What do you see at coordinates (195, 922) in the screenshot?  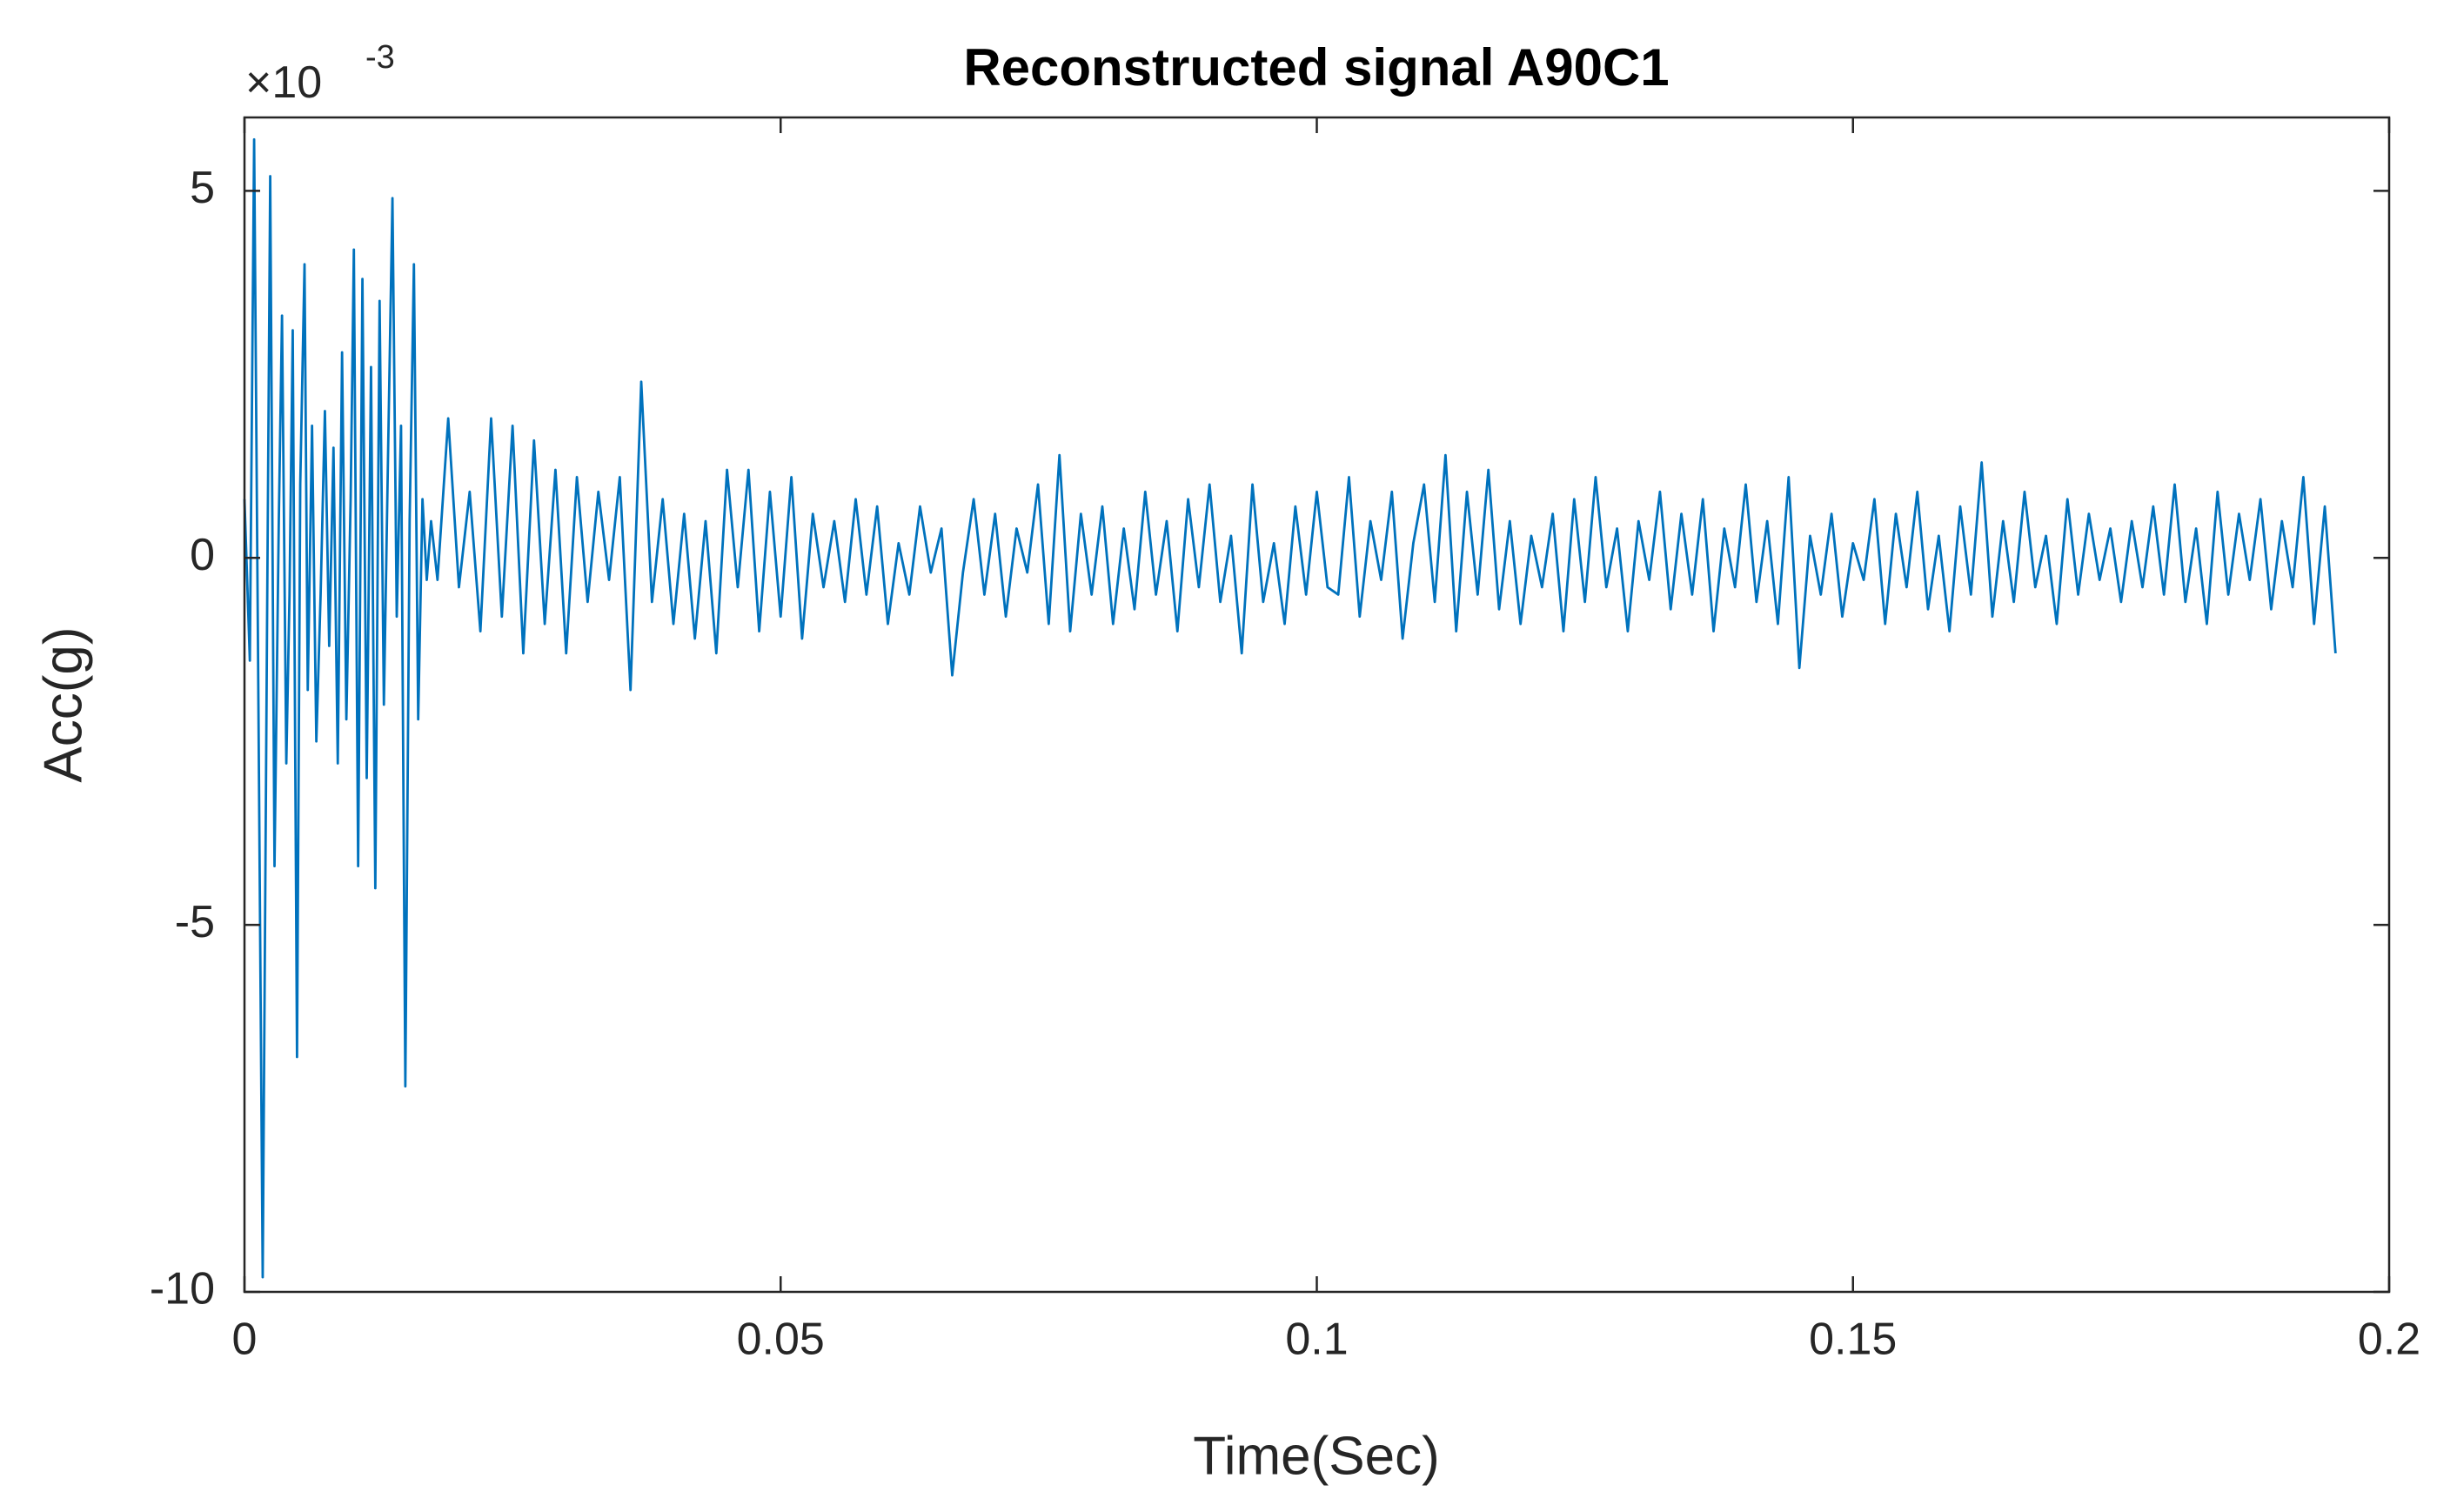 I see `y-tick-label: -5` at bounding box center [195, 922].